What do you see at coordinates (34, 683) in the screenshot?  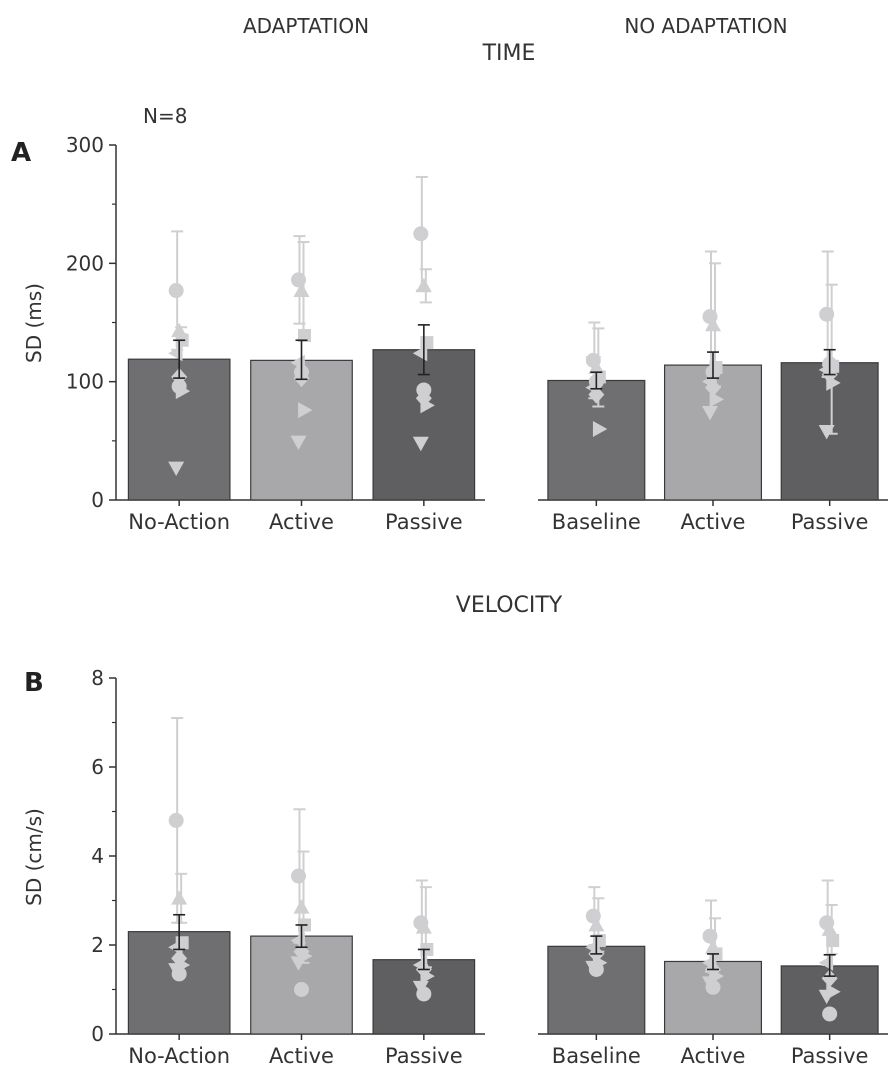 I see `panel-b-letter: B` at bounding box center [34, 683].